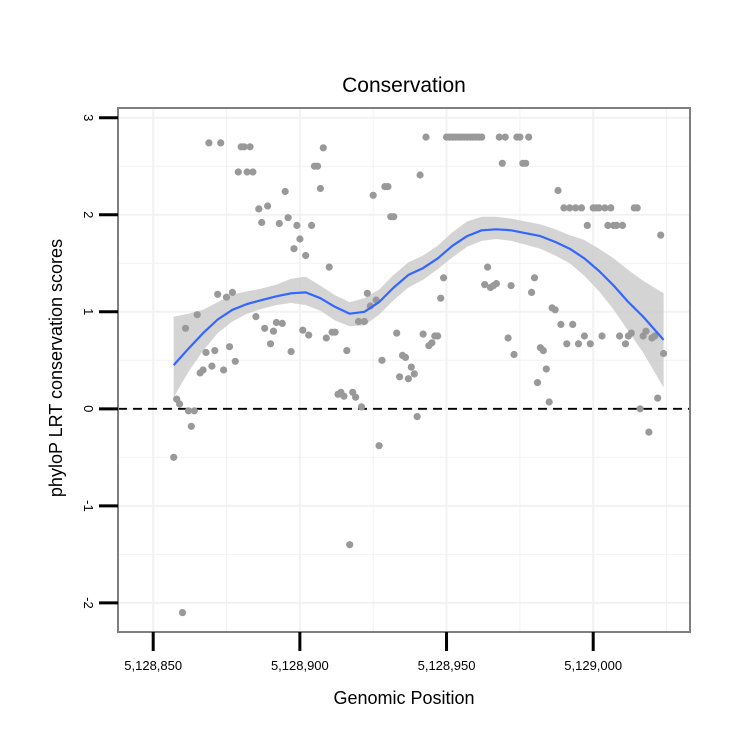 This screenshot has height=750, width=750. I want to click on x-axis-label: Genomic Position, so click(403, 698).